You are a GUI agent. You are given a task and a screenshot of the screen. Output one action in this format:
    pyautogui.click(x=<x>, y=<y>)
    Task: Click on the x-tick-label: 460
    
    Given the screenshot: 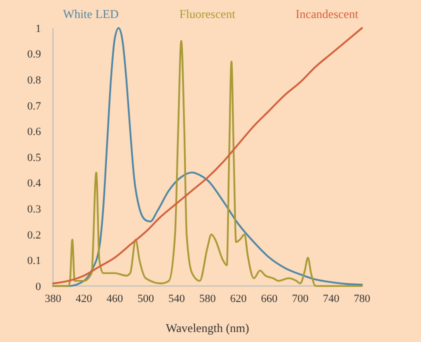 What is the action you would take?
    pyautogui.click(x=115, y=299)
    